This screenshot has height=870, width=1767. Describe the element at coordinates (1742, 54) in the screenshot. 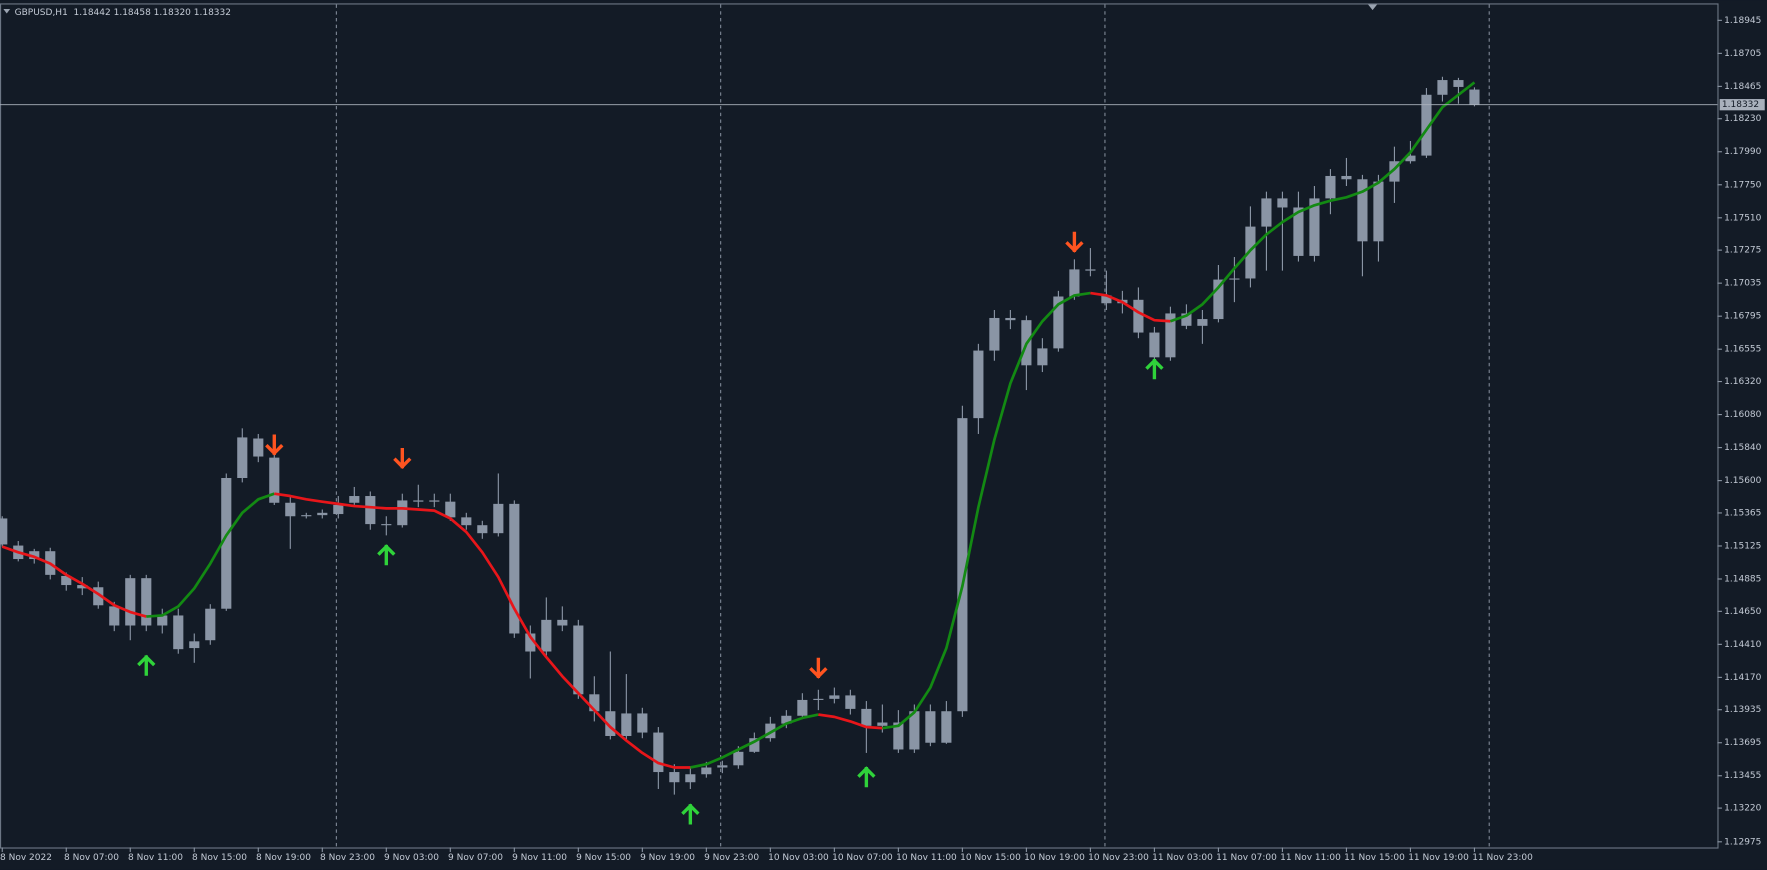

I see `y-tick-label: 1.18705` at that location.